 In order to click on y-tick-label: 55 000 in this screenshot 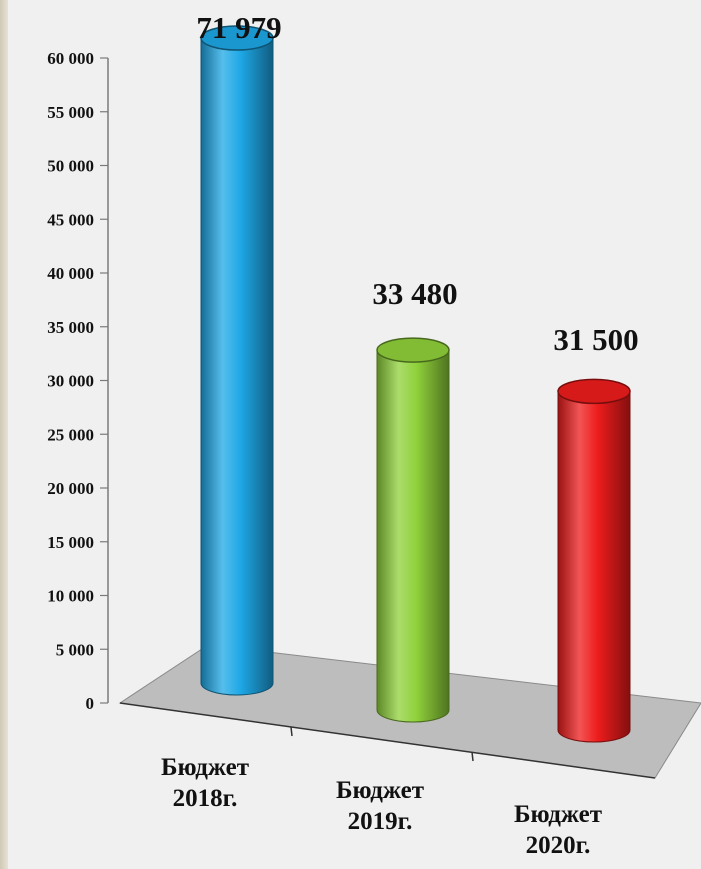, I will do `click(70, 112)`.